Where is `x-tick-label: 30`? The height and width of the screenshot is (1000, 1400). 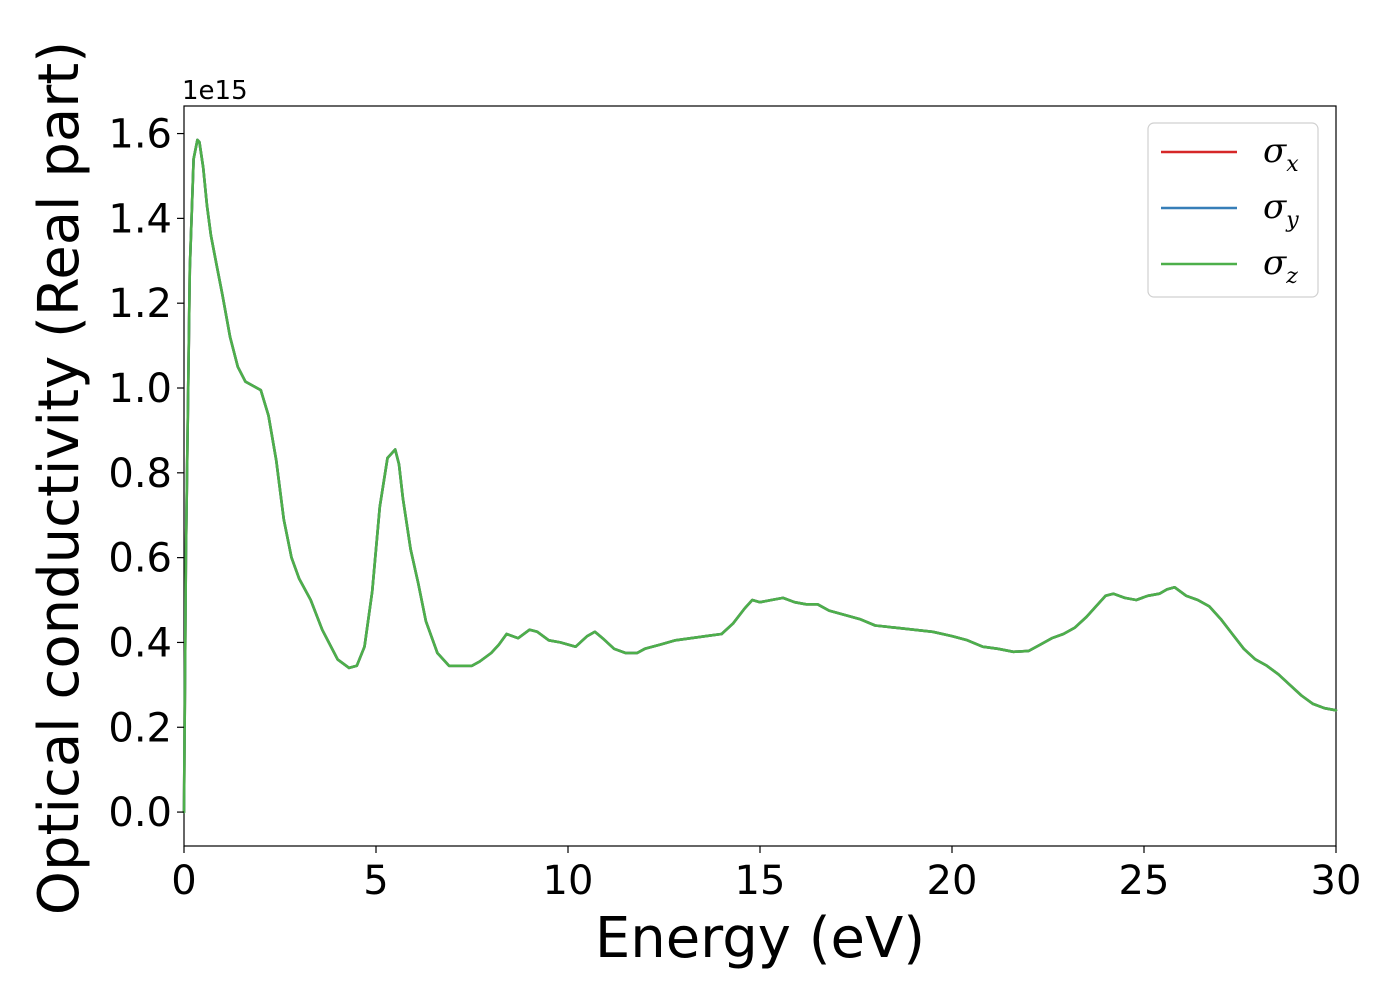
x-tick-label: 30 is located at coordinates (1336, 881).